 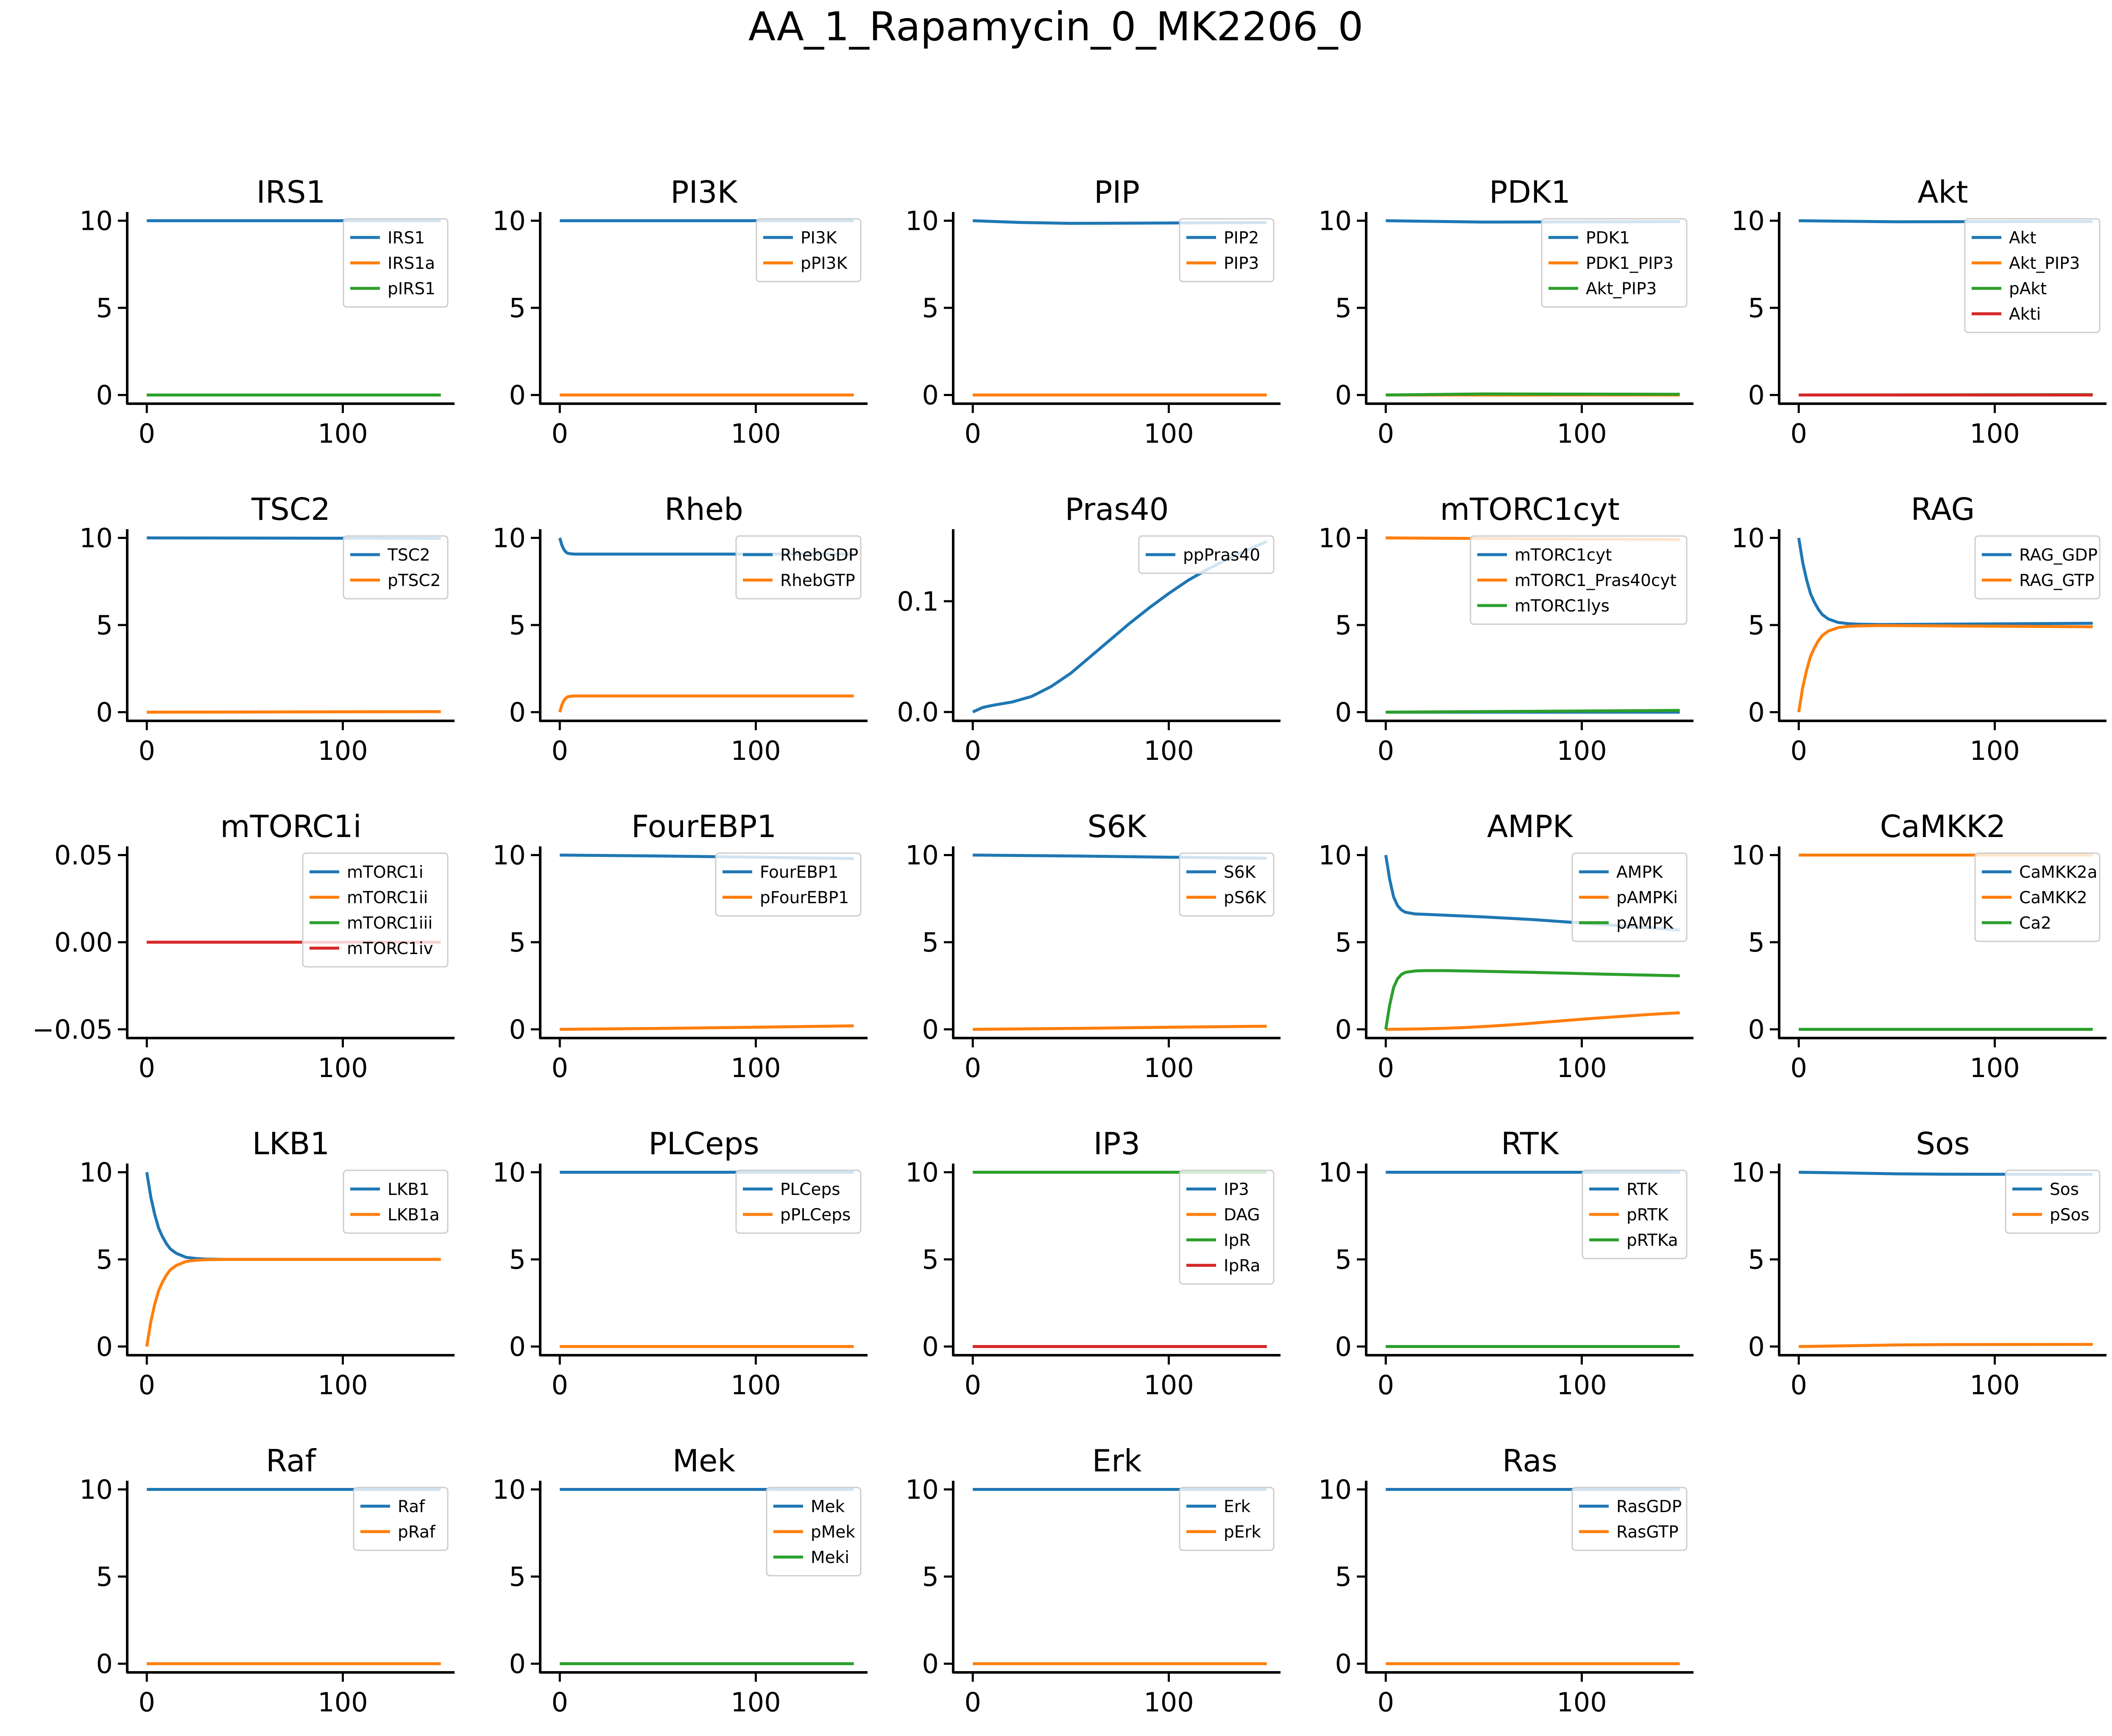 What do you see at coordinates (804, 897) in the screenshot?
I see `legend-entry-pfourebp1: pFourEBP1` at bounding box center [804, 897].